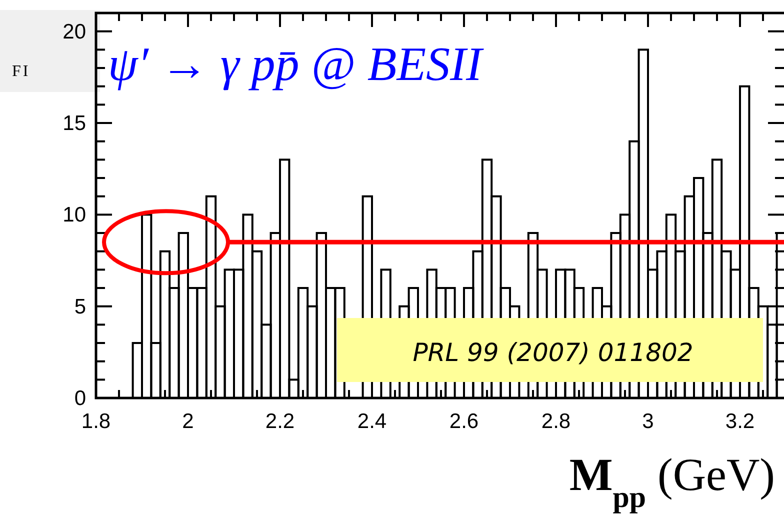 The image size is (784, 522). What do you see at coordinates (280, 421) in the screenshot?
I see `x-tick-label: 2.2` at bounding box center [280, 421].